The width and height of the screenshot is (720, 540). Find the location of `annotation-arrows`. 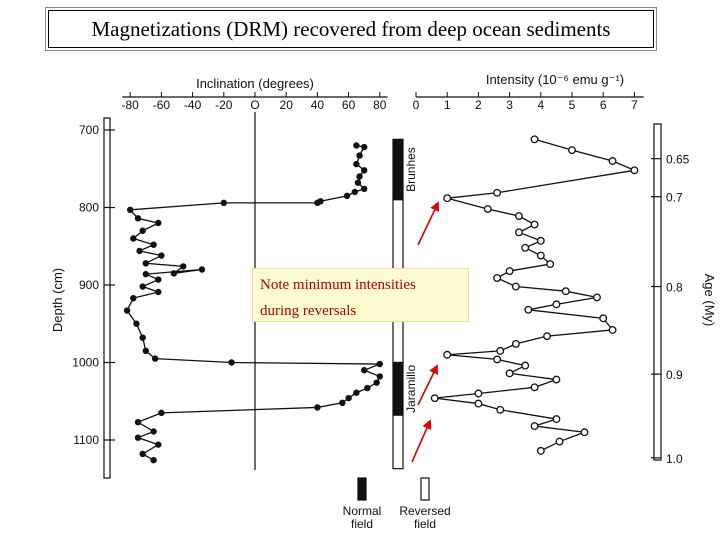

annotation-arrows is located at coordinates (425, 332).